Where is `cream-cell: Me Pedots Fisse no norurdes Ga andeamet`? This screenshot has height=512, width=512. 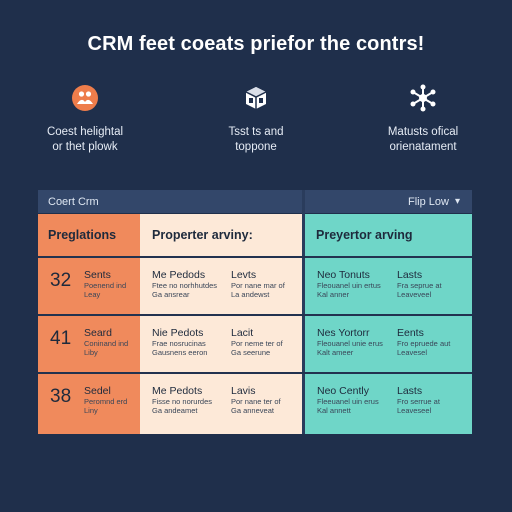 cream-cell: Me Pedots Fisse no norurdes Ga andeamet is located at coordinates (182, 400).